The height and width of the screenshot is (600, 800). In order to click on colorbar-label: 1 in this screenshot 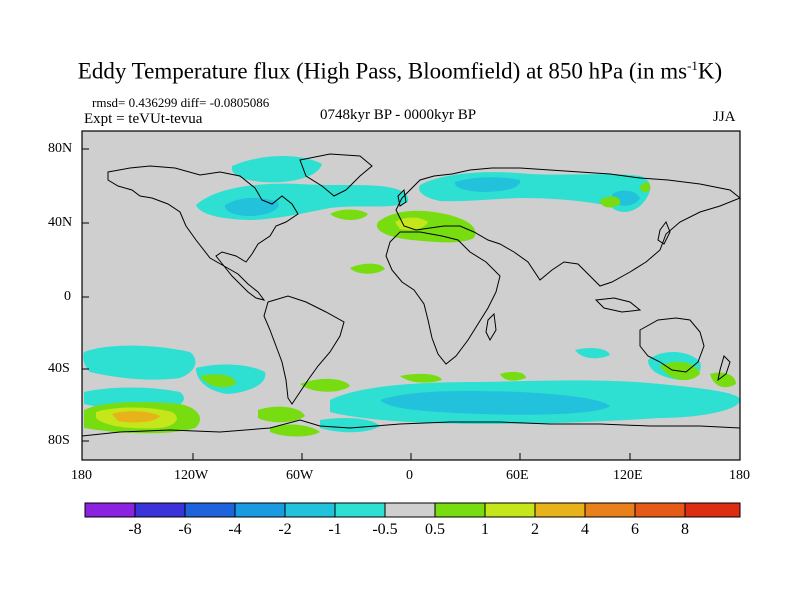, I will do `click(485, 529)`.